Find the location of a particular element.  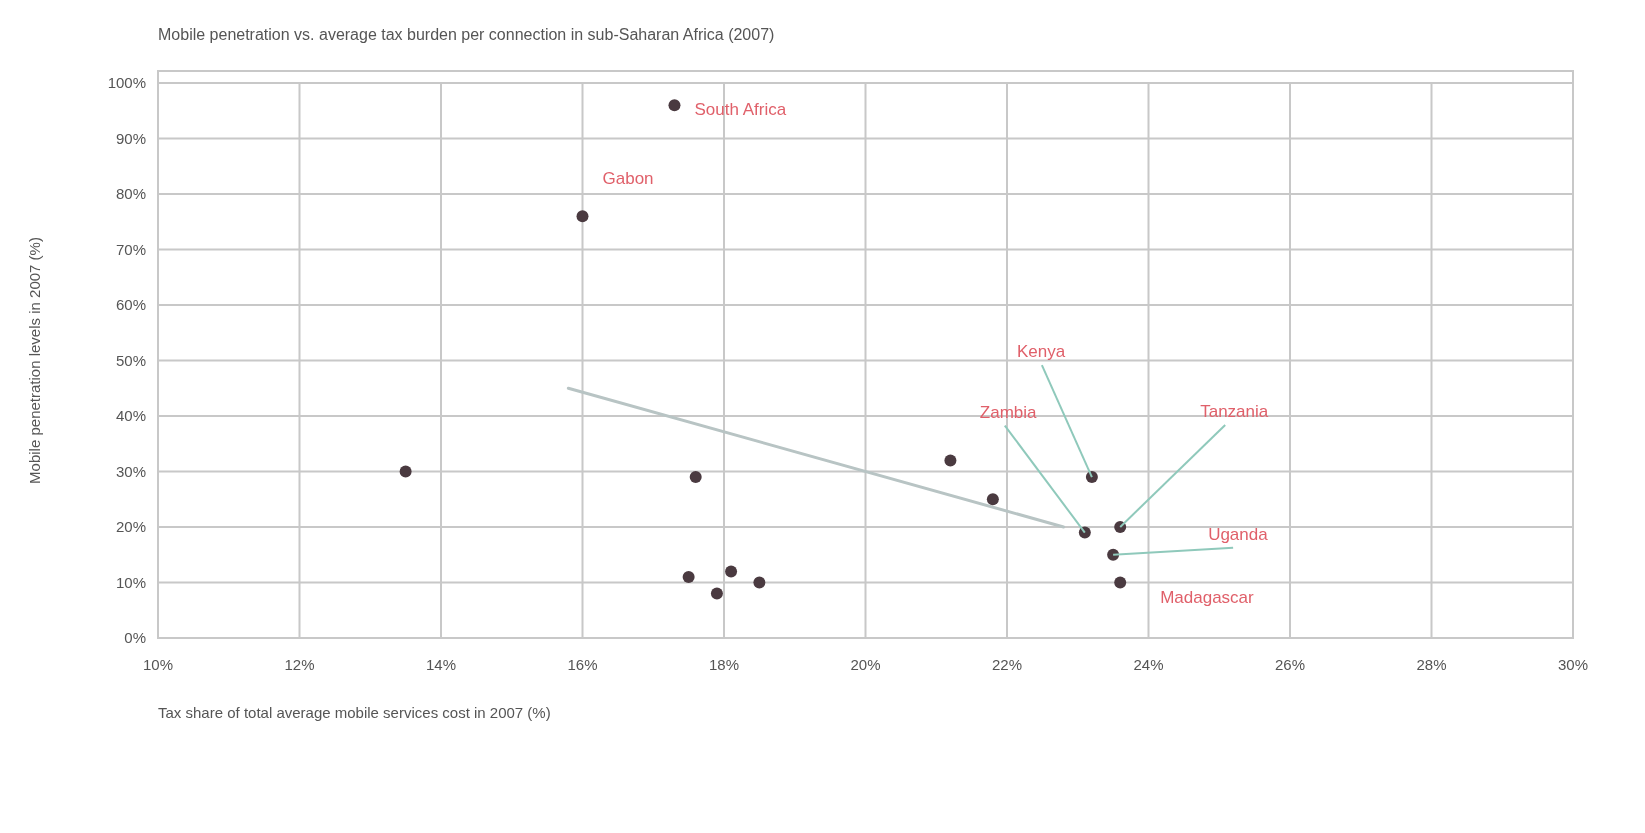

x-tick-label: 18% is located at coordinates (724, 664).